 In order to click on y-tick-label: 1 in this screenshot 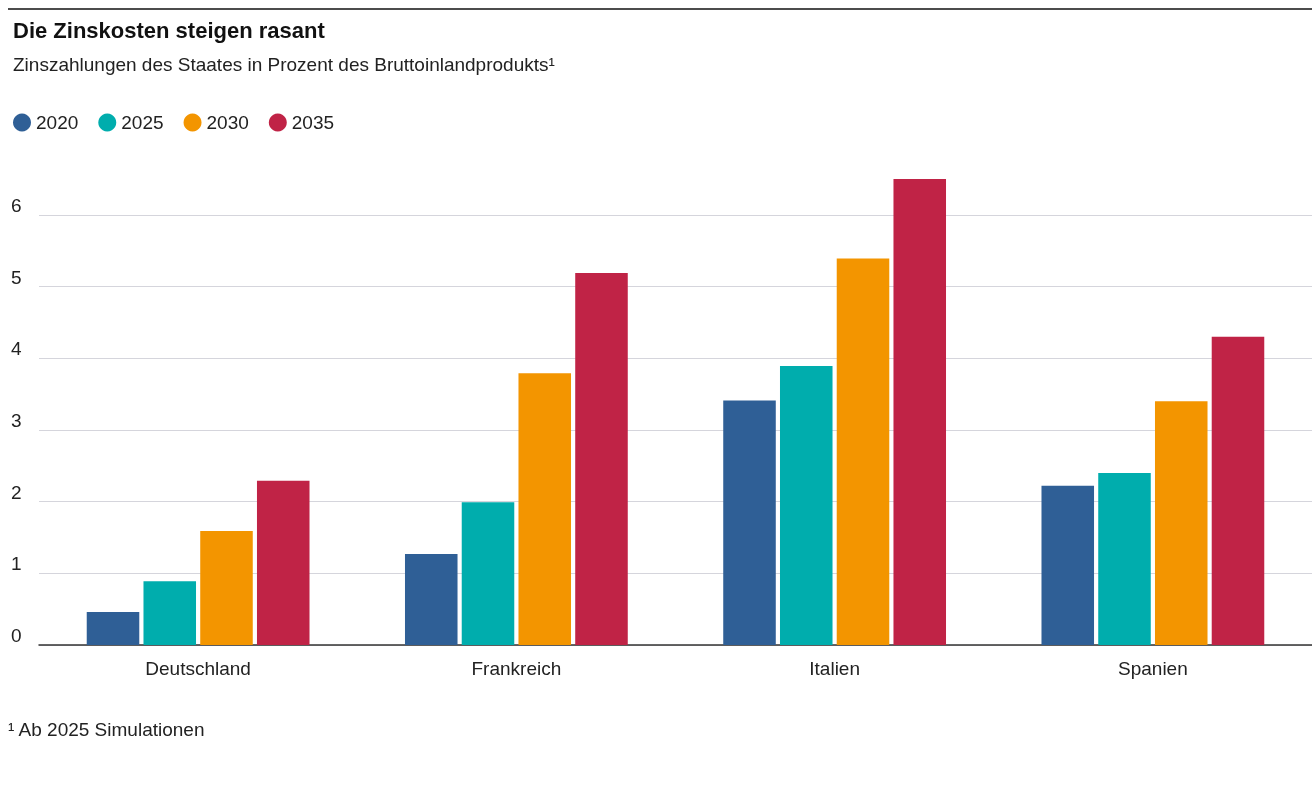, I will do `click(16, 564)`.